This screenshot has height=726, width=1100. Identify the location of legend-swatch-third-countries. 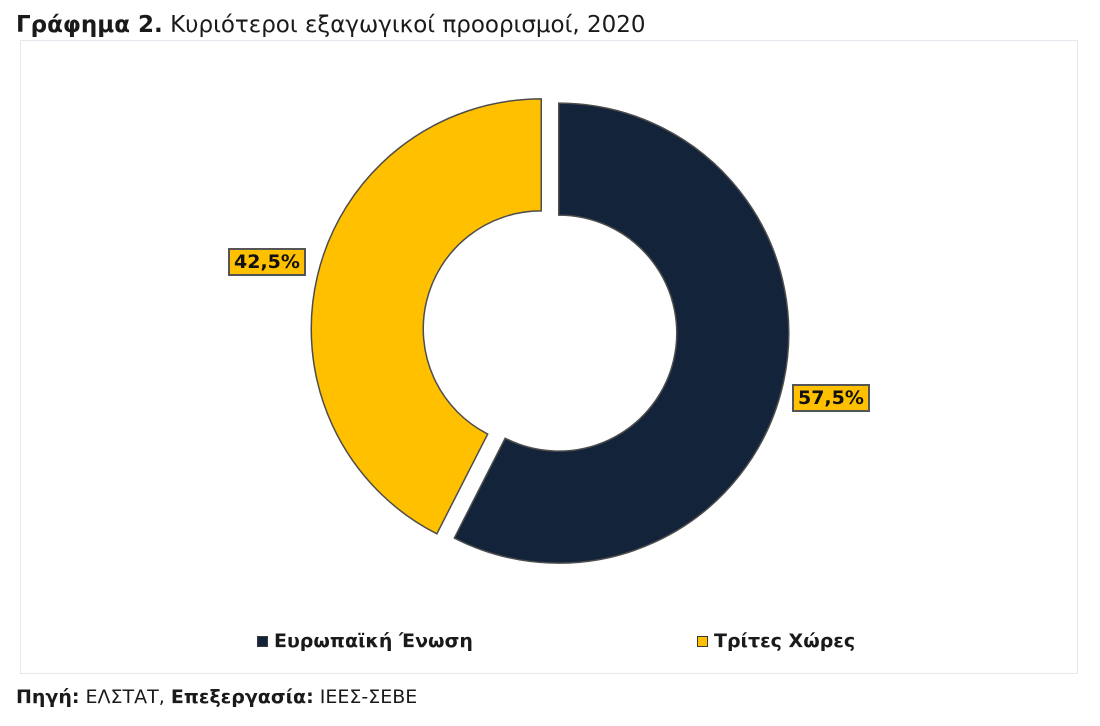
(702, 641).